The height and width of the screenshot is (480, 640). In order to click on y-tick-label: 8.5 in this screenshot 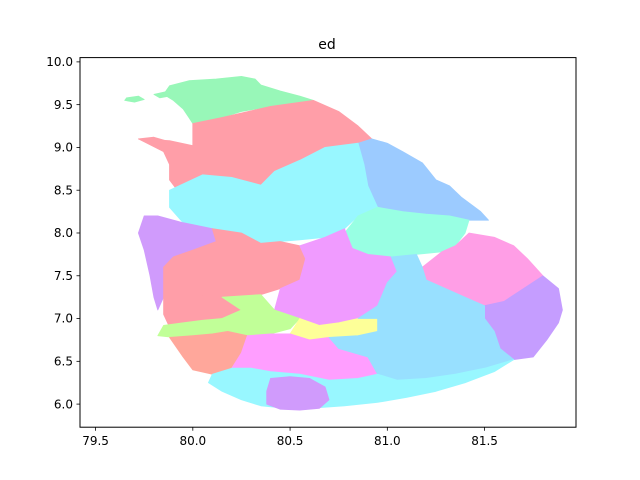, I will do `click(63, 190)`.